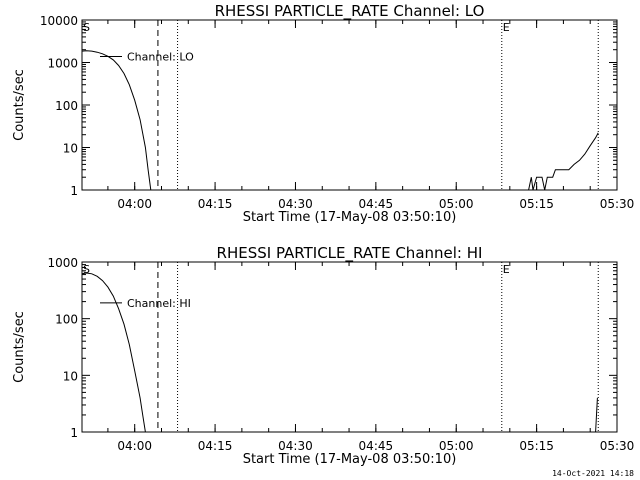 Image resolution: width=640 pixels, height=480 pixels. I want to click on legend-label: Channel: HI, so click(159, 303).